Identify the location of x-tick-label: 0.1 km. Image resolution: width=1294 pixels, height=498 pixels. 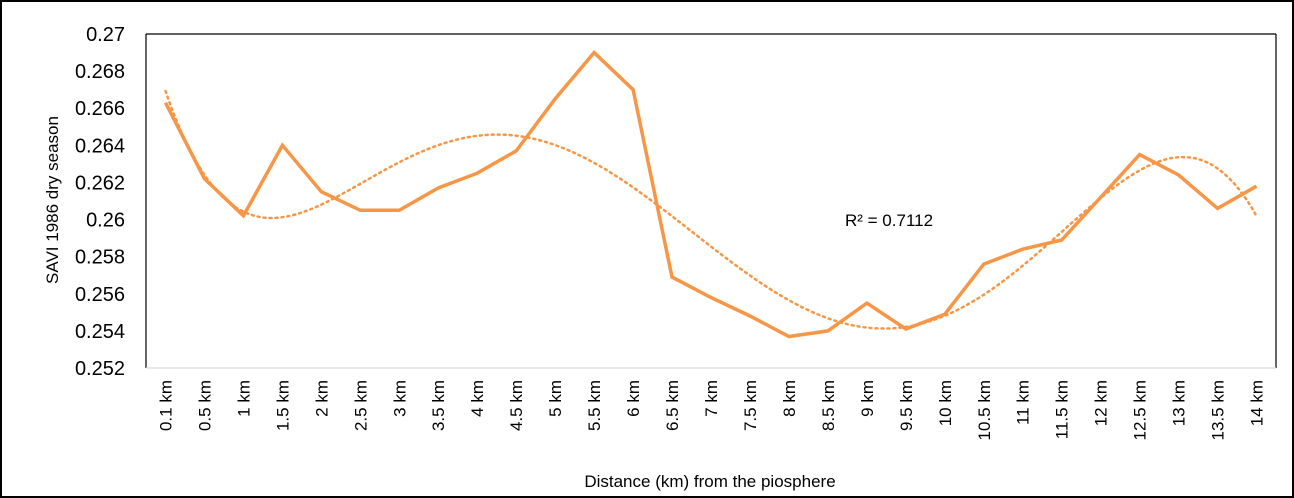
(165, 405).